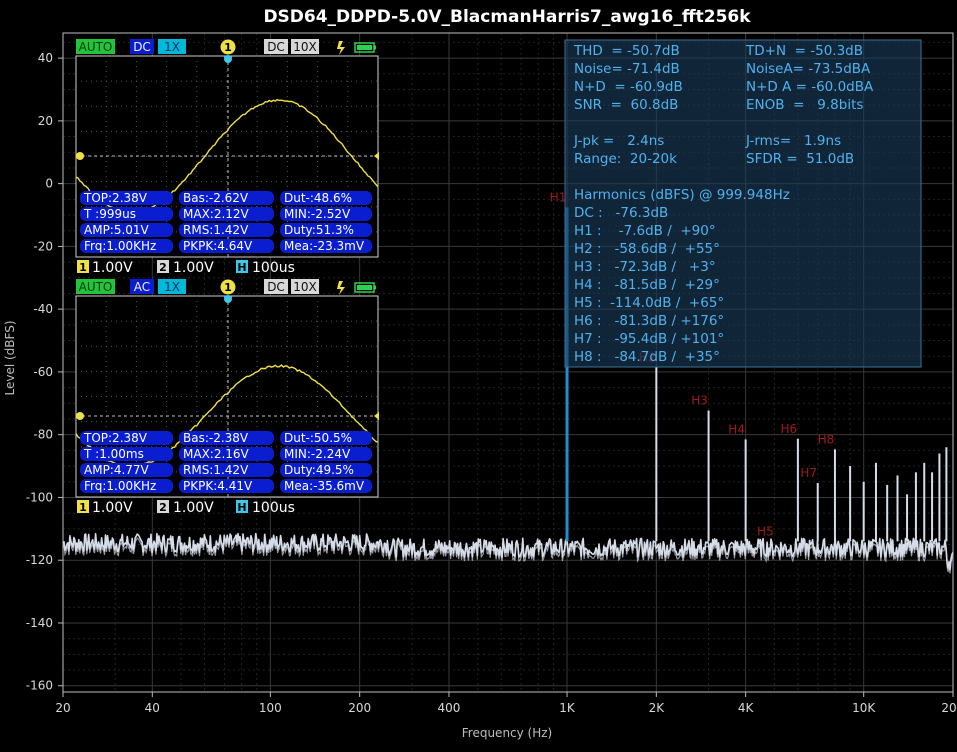  Describe the element at coordinates (657, 708) in the screenshot. I see `x-tick-label: 2K` at that location.